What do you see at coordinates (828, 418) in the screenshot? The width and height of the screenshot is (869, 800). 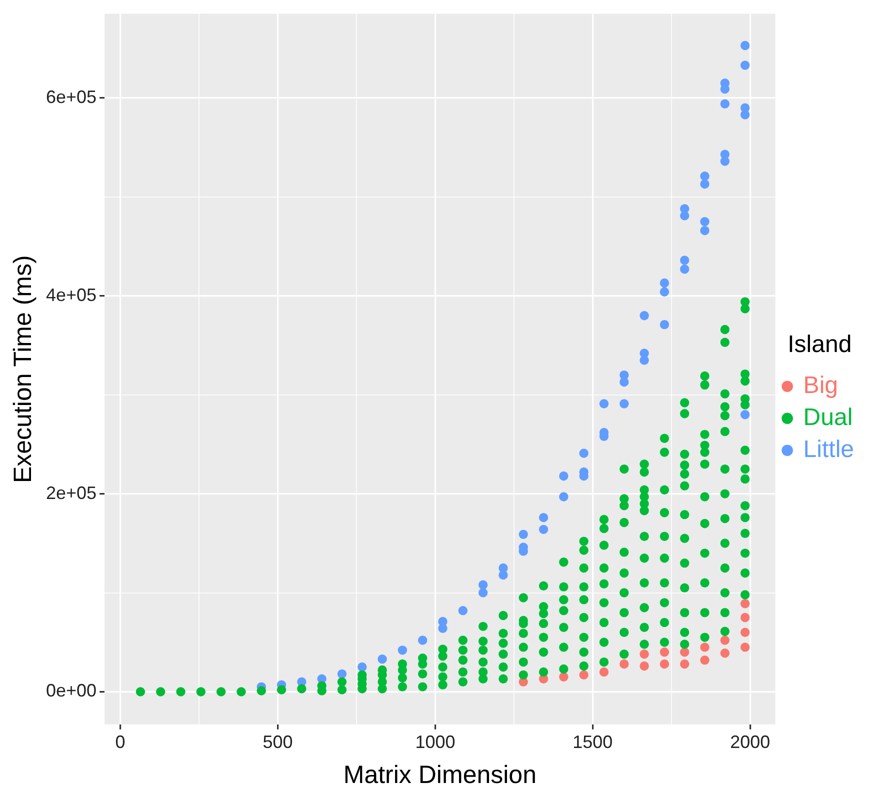 I see `legend-label: Dual` at bounding box center [828, 418].